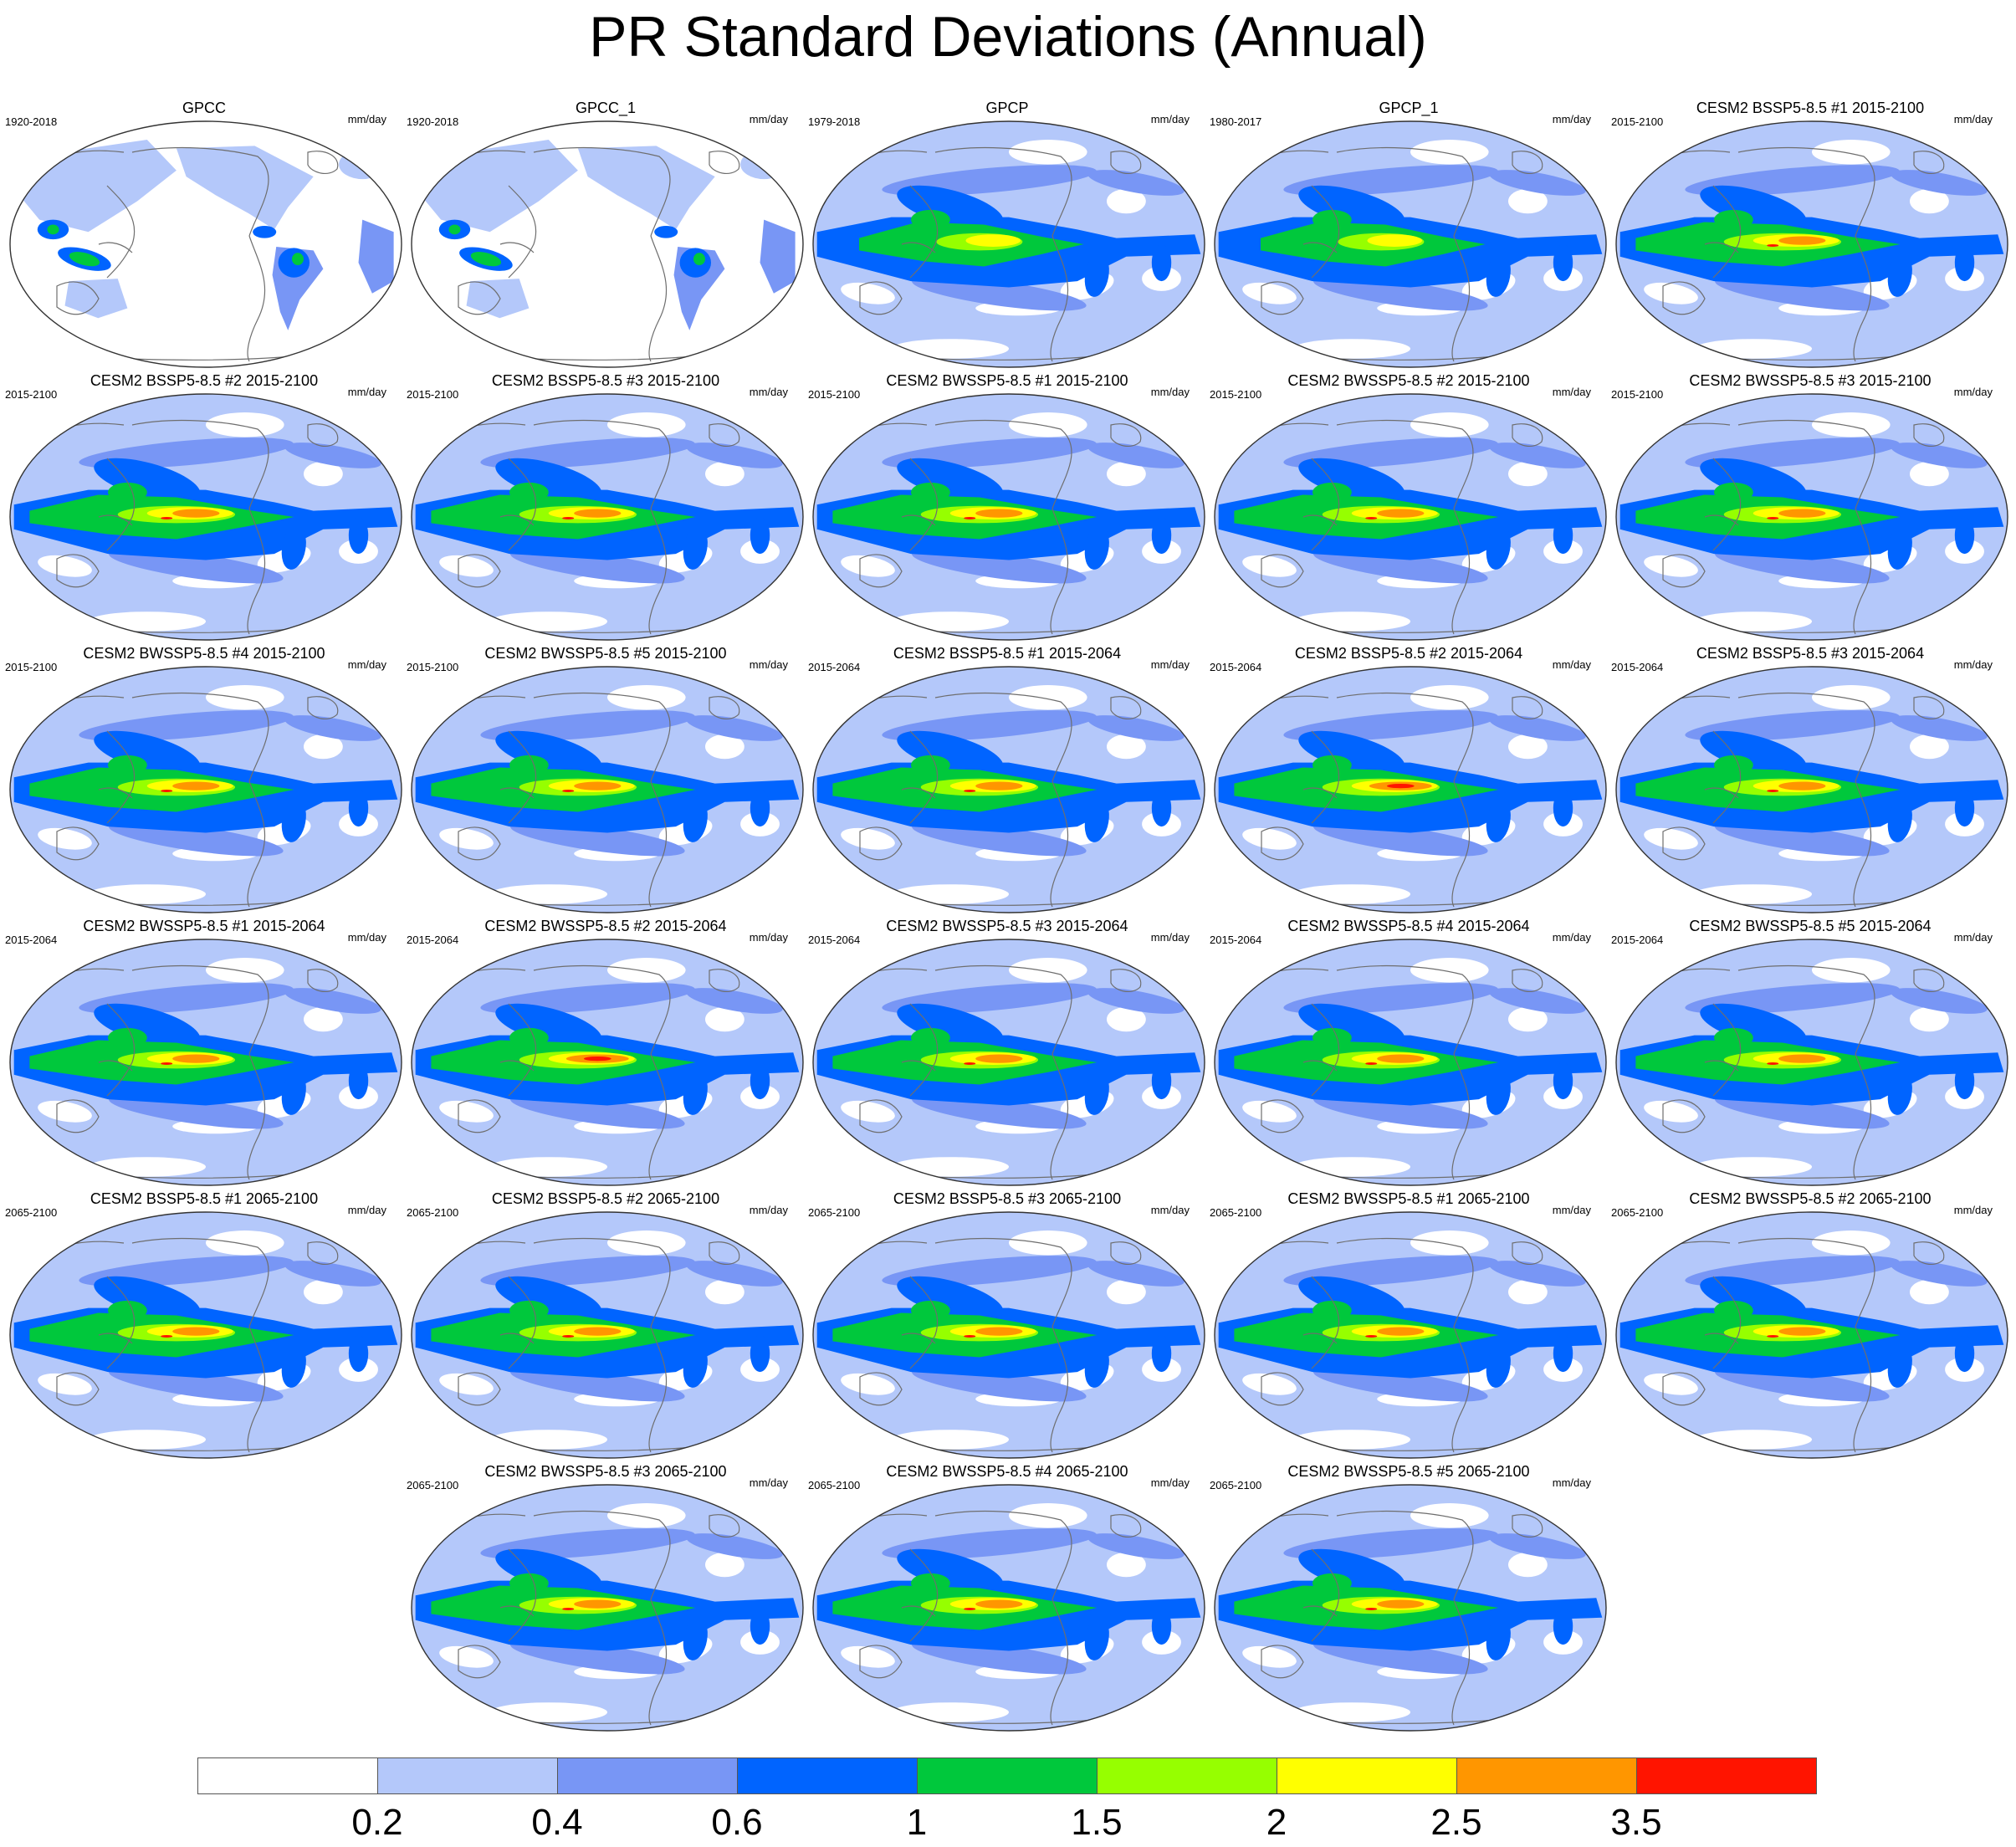  Describe the element at coordinates (1811, 108) in the screenshot. I see `panel-title: CESM2 BSSP5-8.5 #1 2015-2100` at that location.